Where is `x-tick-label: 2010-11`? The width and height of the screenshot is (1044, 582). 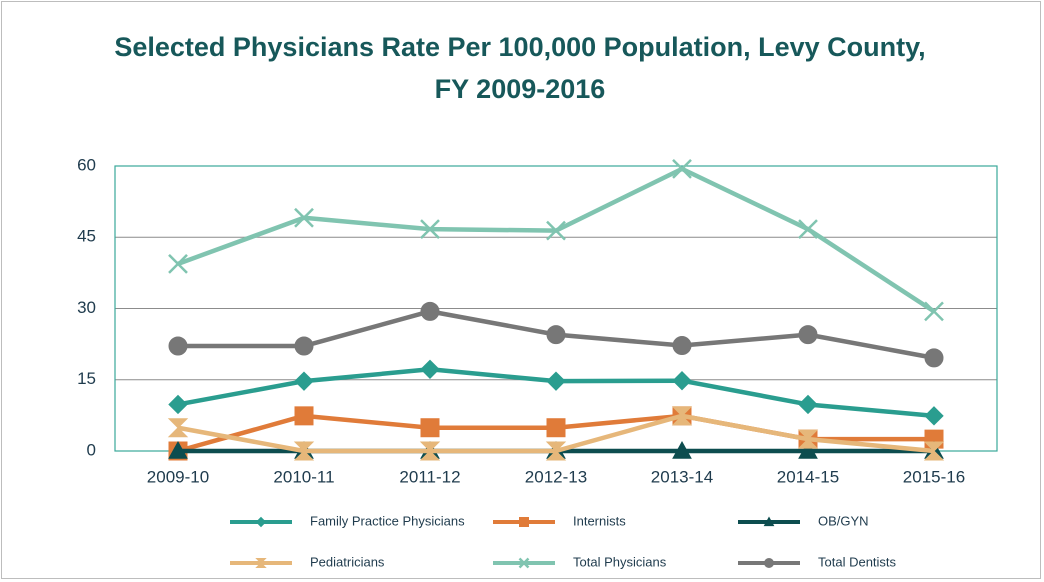 x-tick-label: 2010-11 is located at coordinates (303, 476).